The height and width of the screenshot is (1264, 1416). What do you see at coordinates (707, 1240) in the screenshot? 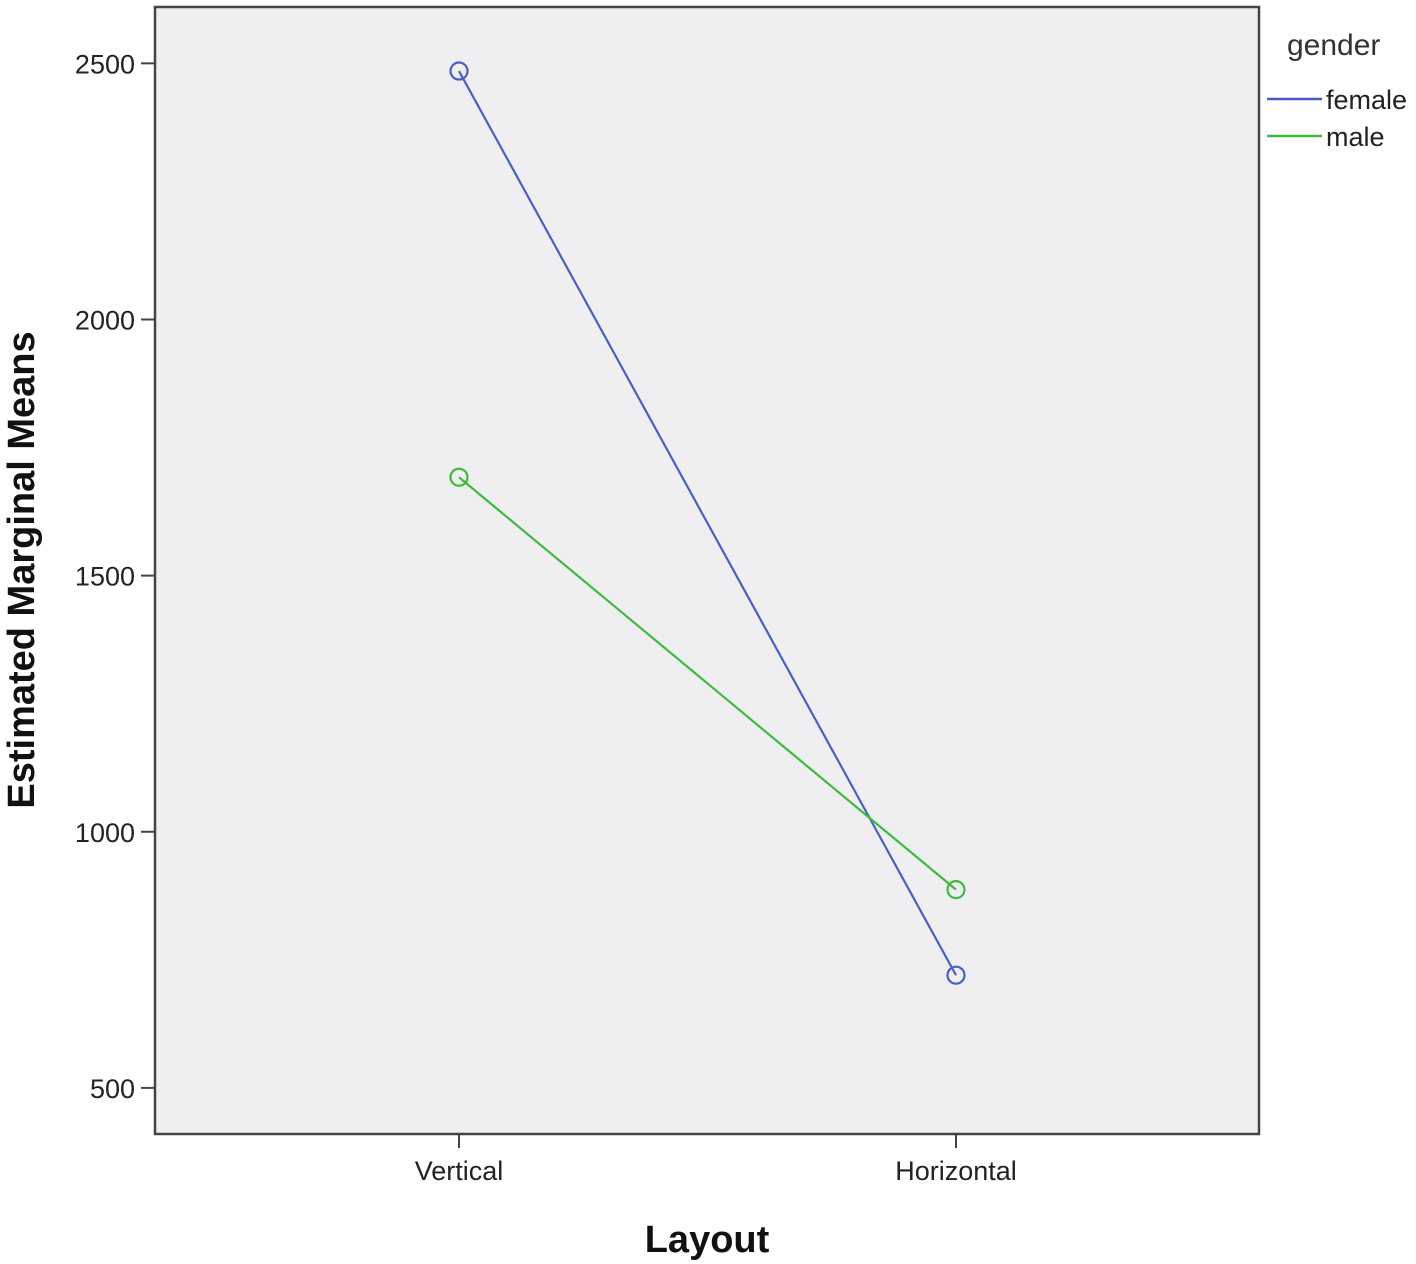
I see `x-axis-title: Layout` at bounding box center [707, 1240].